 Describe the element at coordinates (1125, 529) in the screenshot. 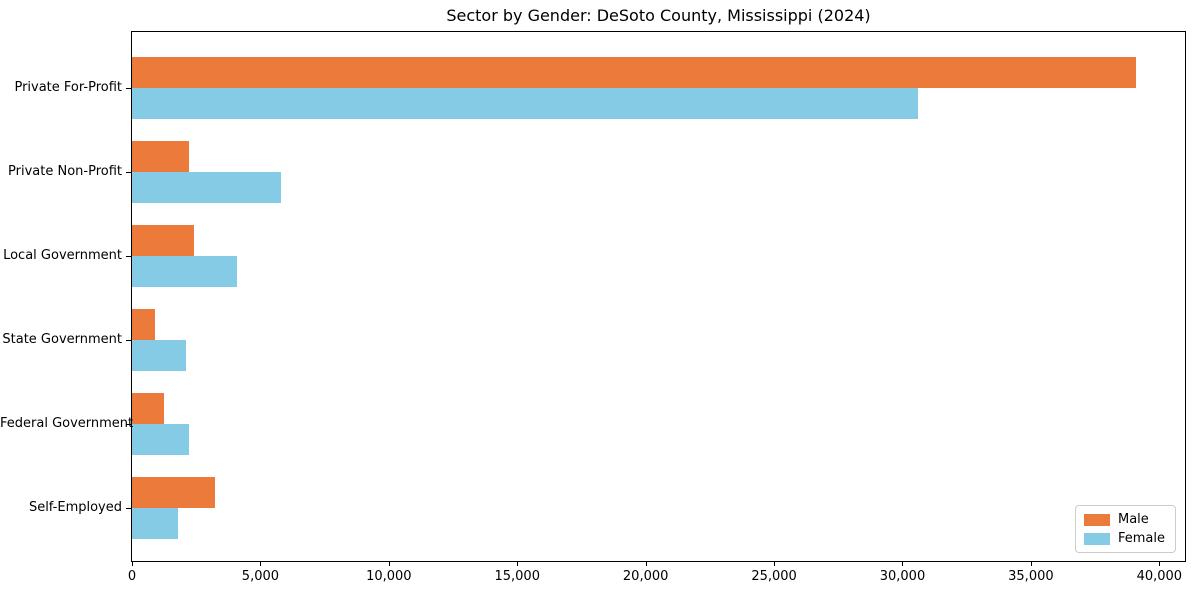

I see `legend: Male Female` at that location.